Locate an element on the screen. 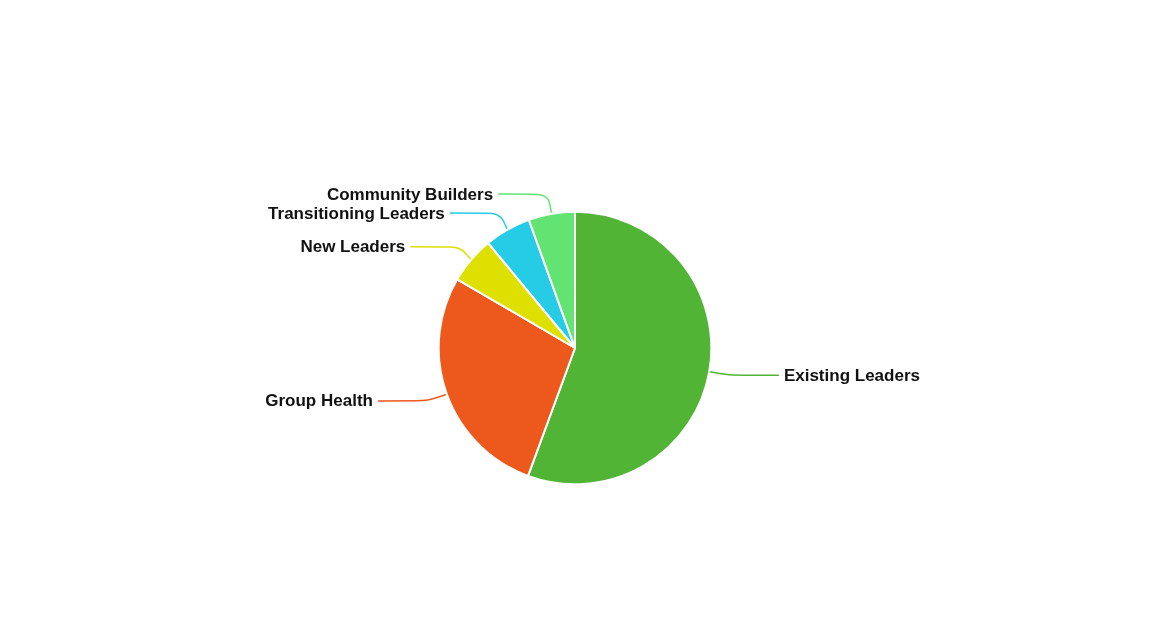 This screenshot has height=634, width=1150. slice-label: Group Health is located at coordinates (319, 401).